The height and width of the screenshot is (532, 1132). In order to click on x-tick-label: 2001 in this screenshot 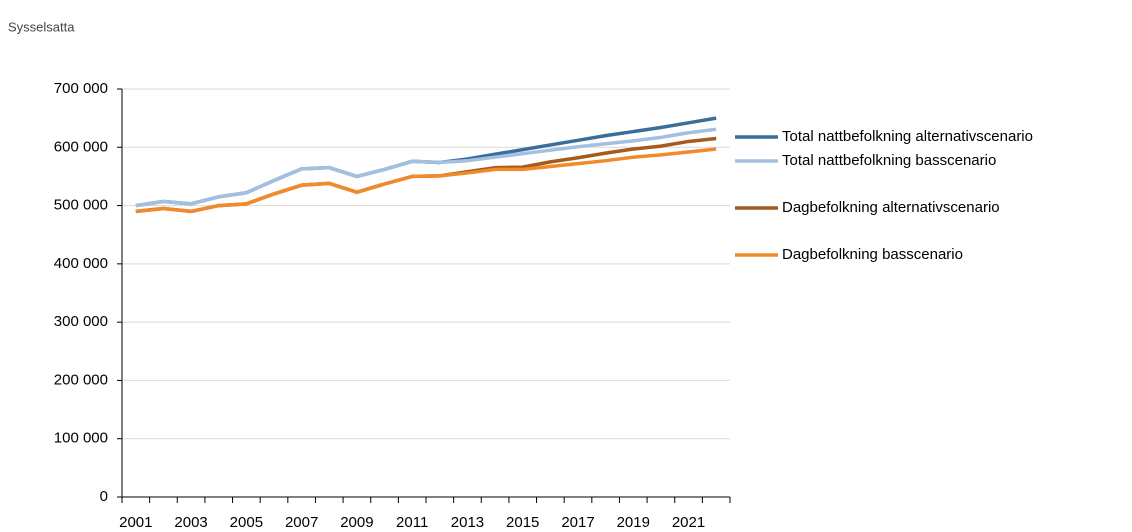, I will do `click(135, 522)`.